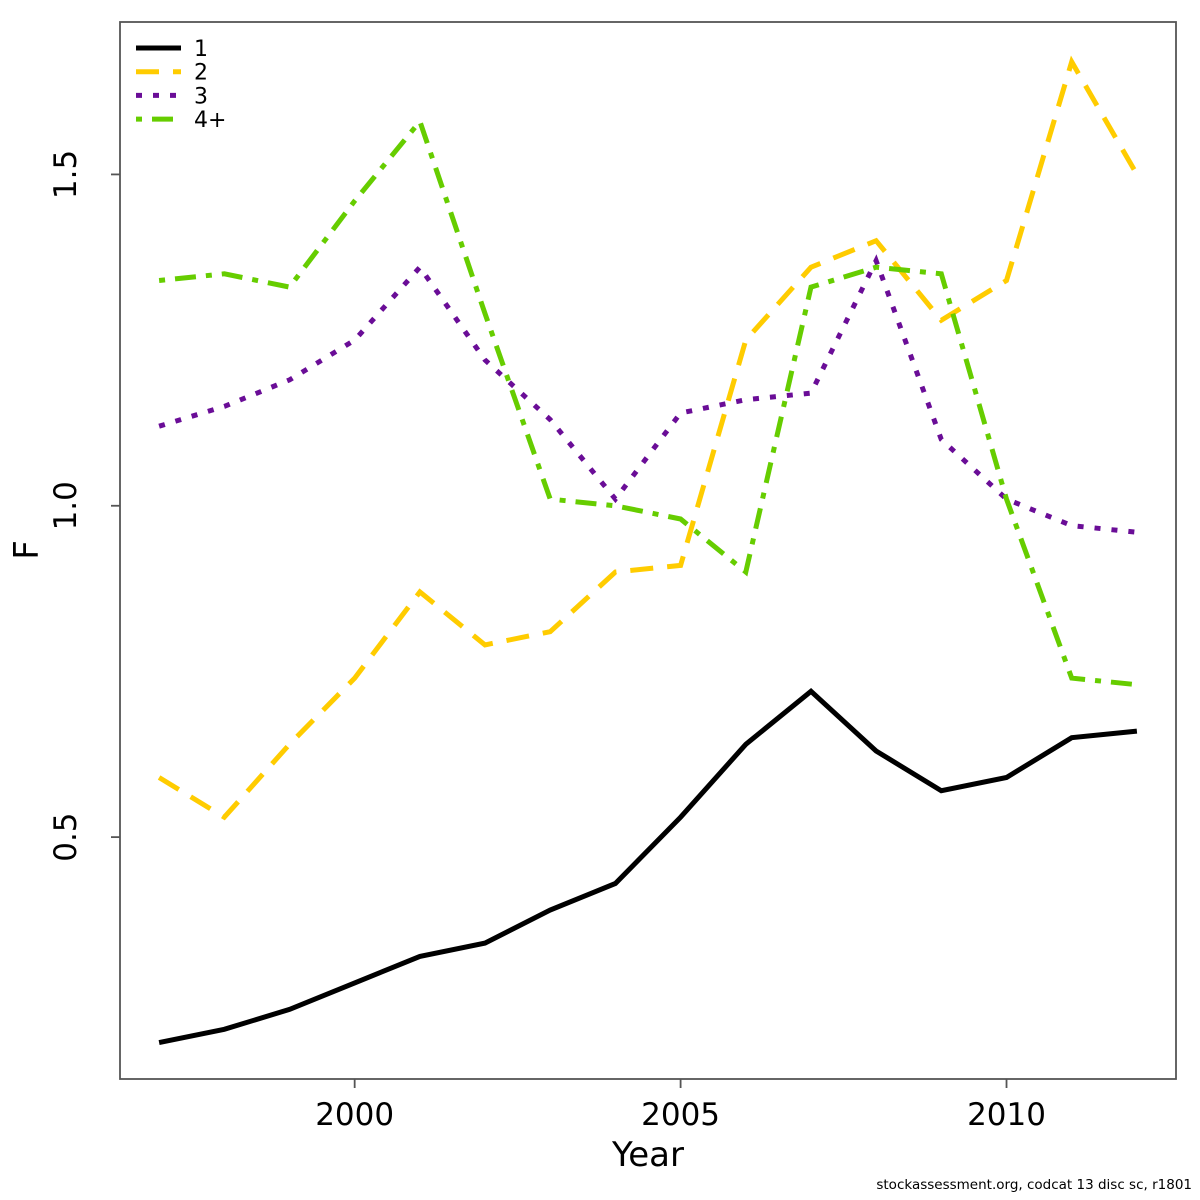 This screenshot has width=1200, height=1200. I want to click on y-tick-label: 1.5, so click(66, 174).